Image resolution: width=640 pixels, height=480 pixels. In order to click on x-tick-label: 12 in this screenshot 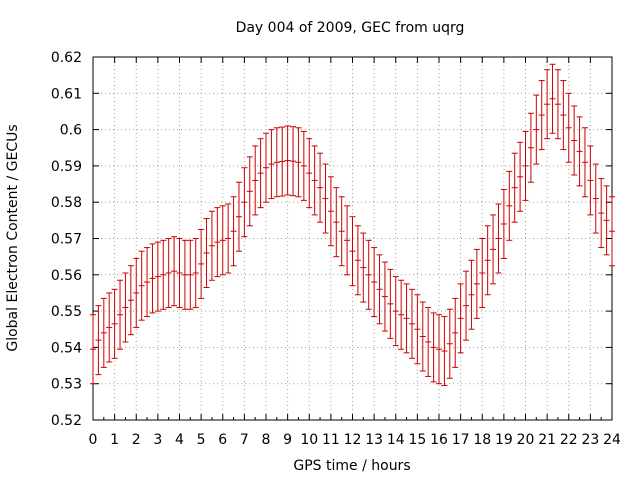, I will do `click(353, 440)`.